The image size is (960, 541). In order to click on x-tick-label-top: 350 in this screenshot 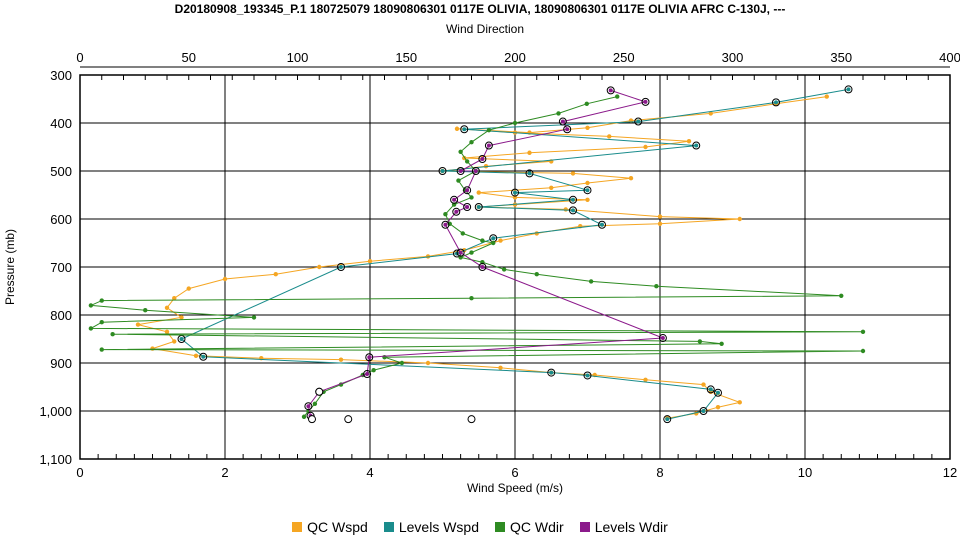, I will do `click(841, 57)`.